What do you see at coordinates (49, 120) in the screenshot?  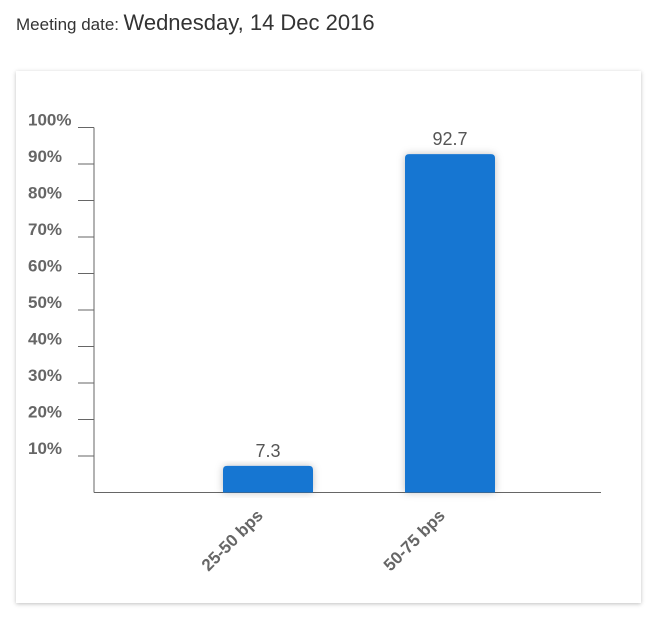 I see `y-tick-label: 100%` at bounding box center [49, 120].